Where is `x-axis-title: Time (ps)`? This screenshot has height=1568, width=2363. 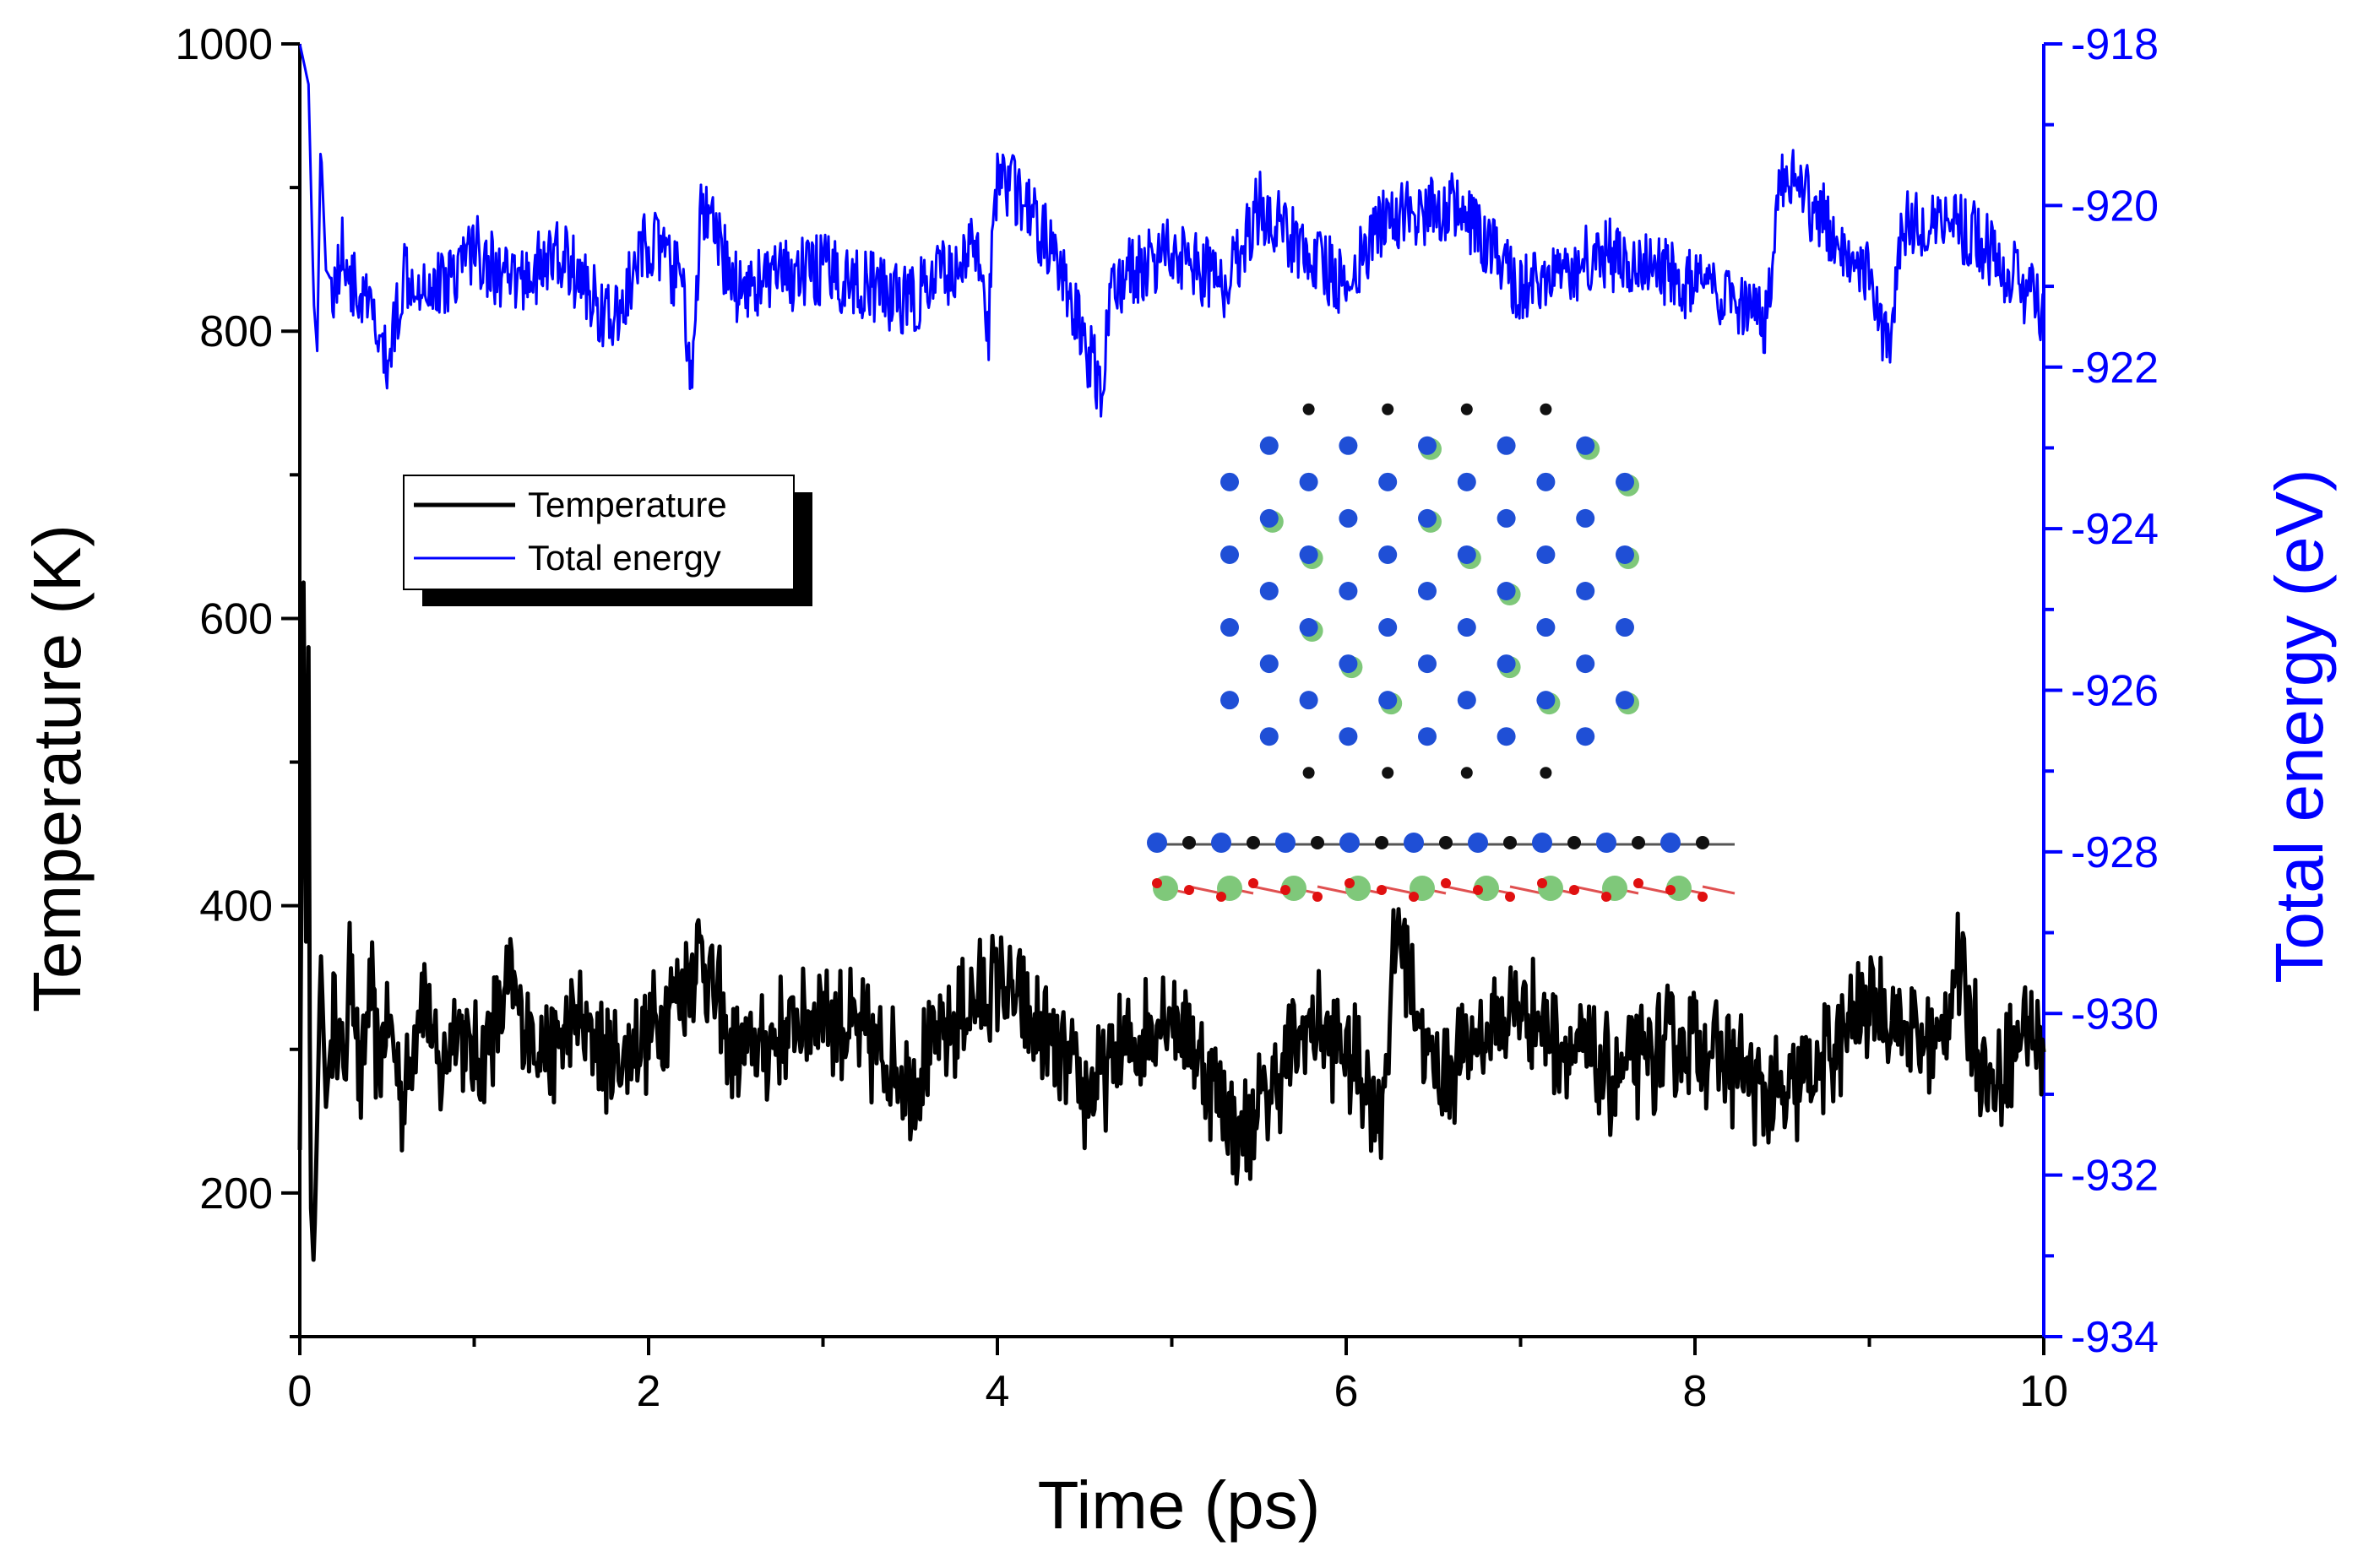 x-axis-title: Time (ps) is located at coordinates (1179, 1506).